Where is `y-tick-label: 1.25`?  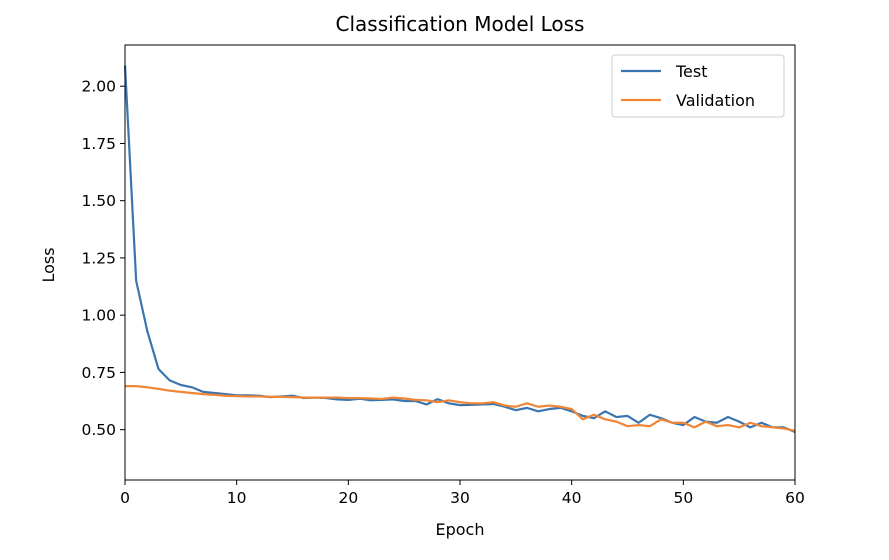 y-tick-label: 1.25 is located at coordinates (98, 258).